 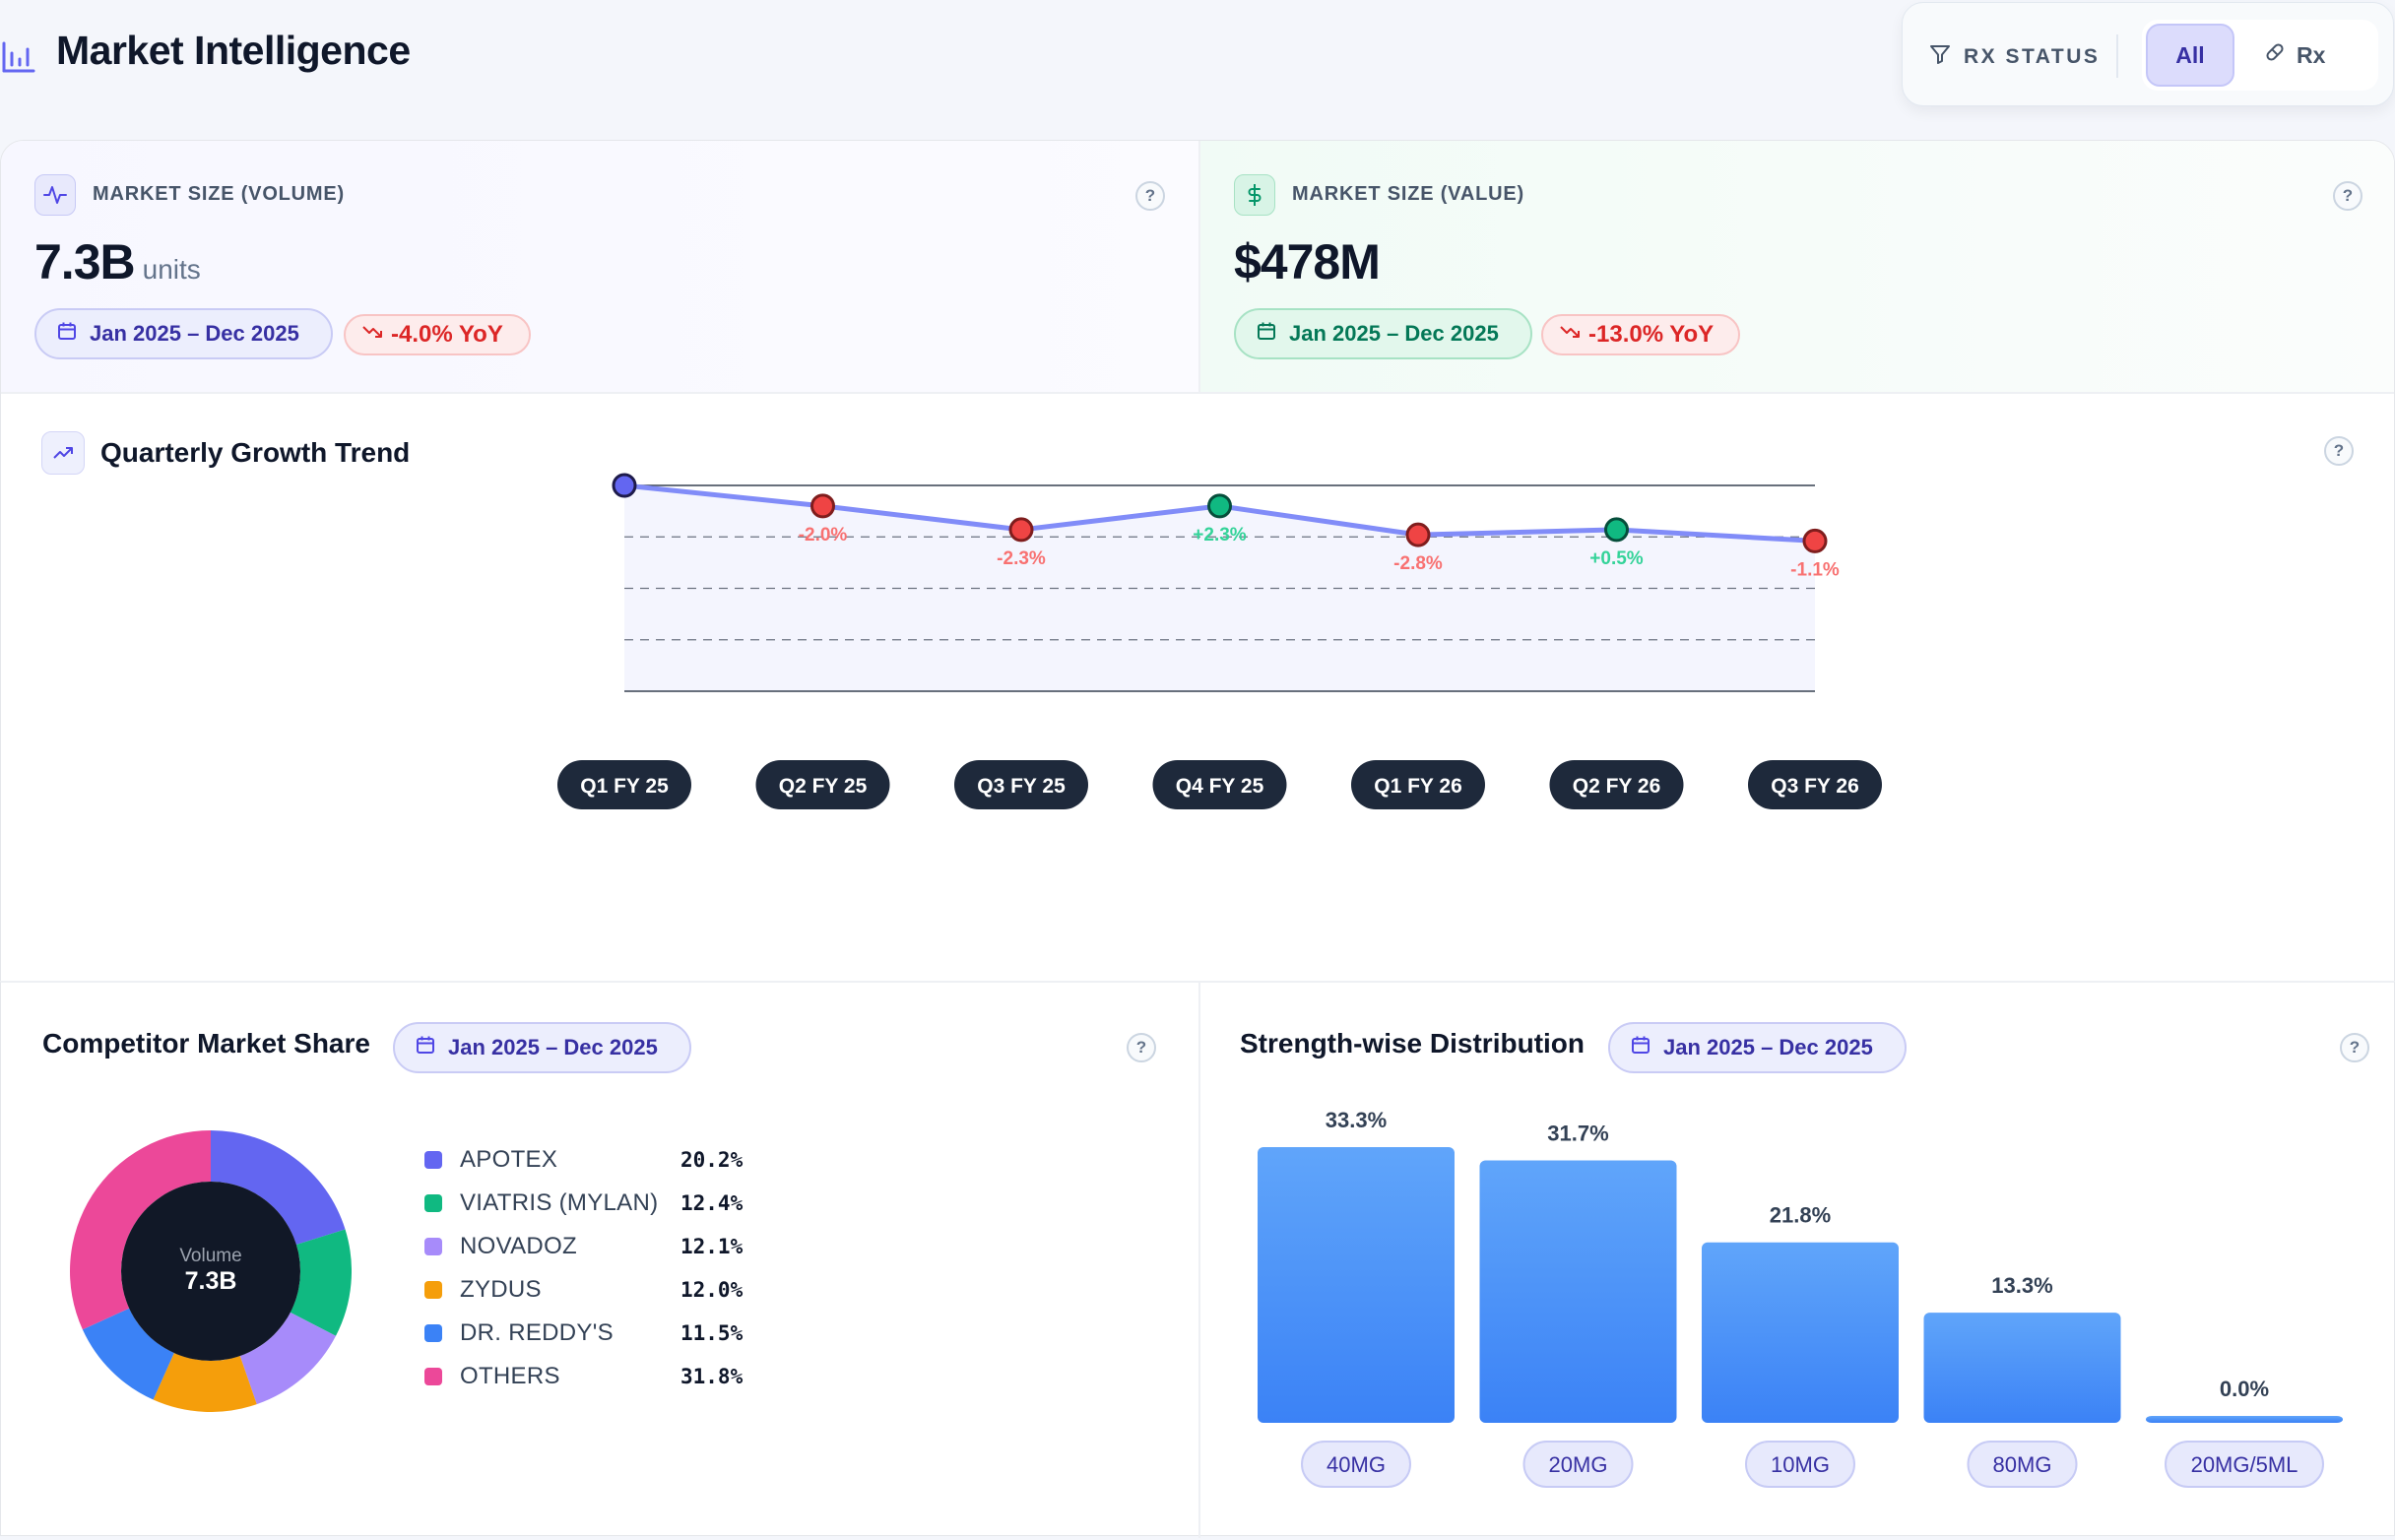 I want to click on section-title: Quarterly Growth Trend, so click(x=256, y=452).